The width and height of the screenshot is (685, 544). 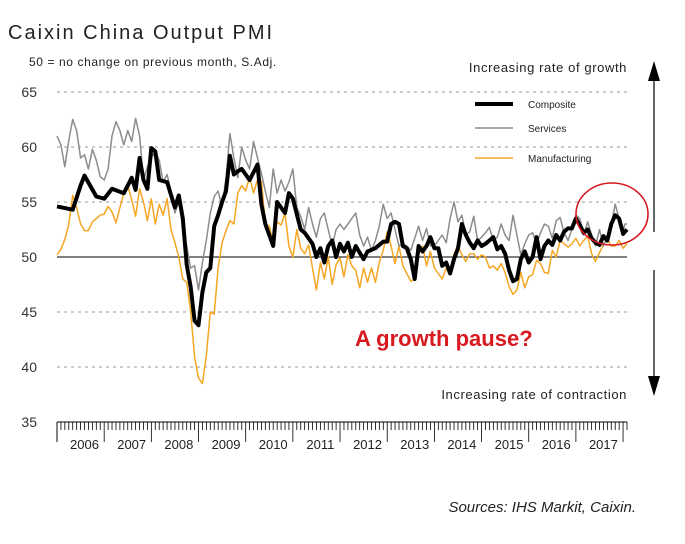 What do you see at coordinates (548, 67) in the screenshot?
I see `growth-label: Increasing rate of growth` at bounding box center [548, 67].